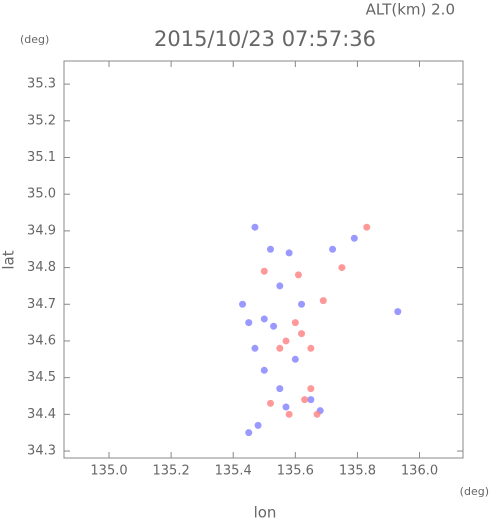 The image size is (491, 521). What do you see at coordinates (41, 340) in the screenshot?
I see `y-tick-label: 34.6` at bounding box center [41, 340].